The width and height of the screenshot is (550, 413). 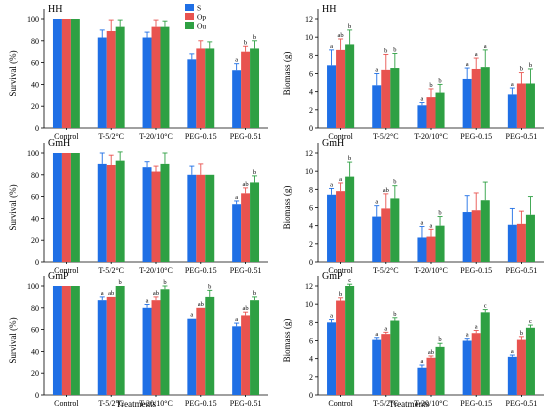 I want to click on y-tick-label: 10, so click(x=309, y=37).